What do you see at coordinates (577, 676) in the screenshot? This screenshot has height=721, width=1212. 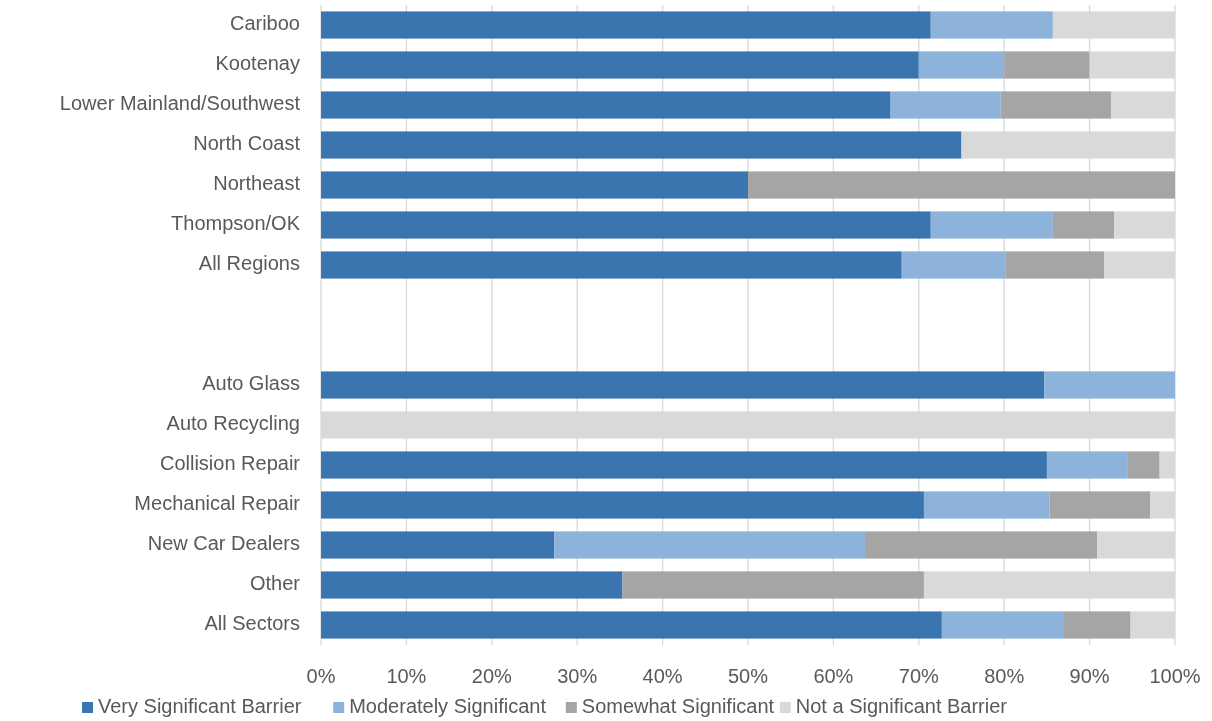 I see `x-tick-label: 30%` at bounding box center [577, 676].